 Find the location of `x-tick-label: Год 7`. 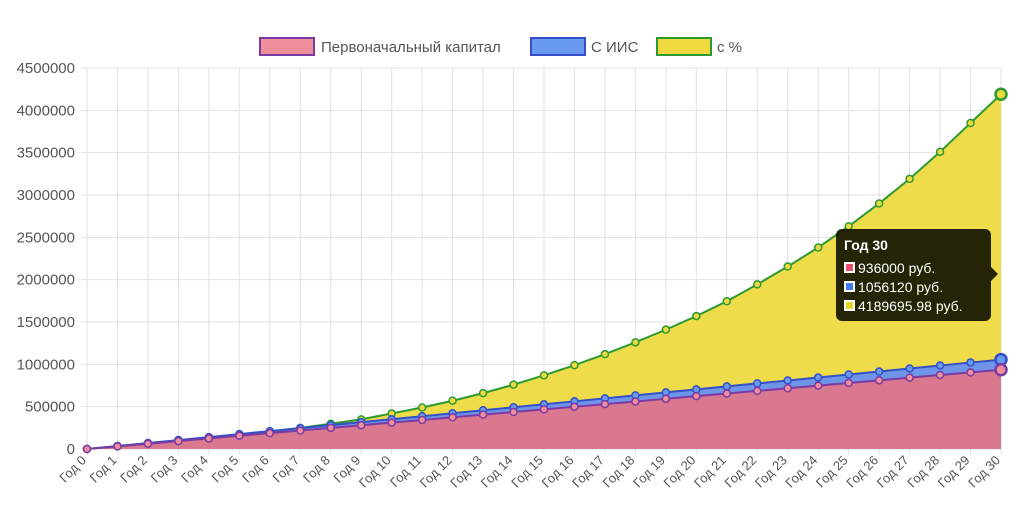

x-tick-label: Год 7 is located at coordinates (285, 469).